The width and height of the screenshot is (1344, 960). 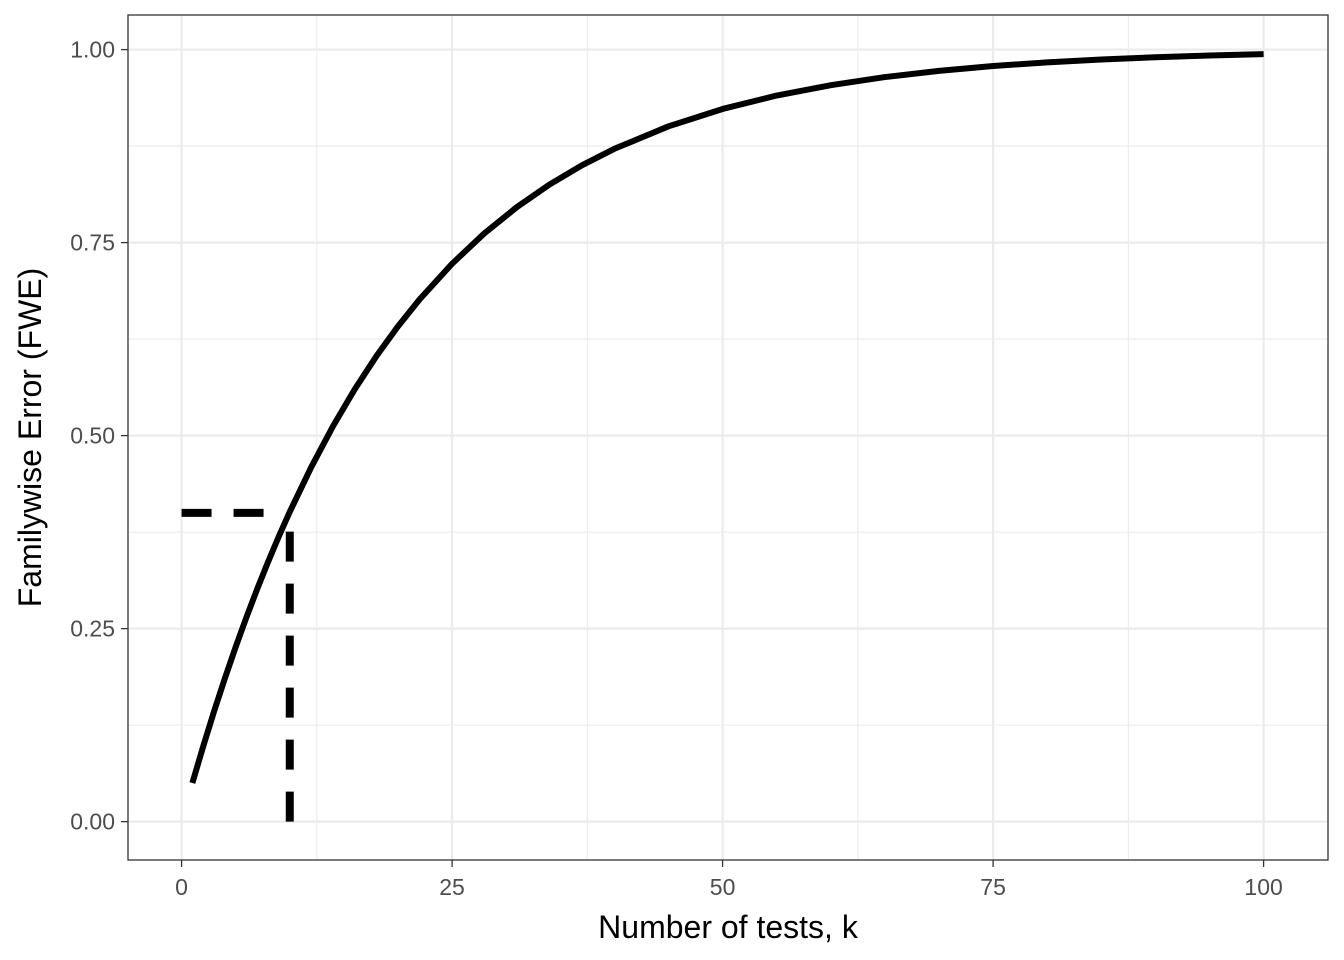 I want to click on y-tick-label: 0.75, so click(x=92, y=243).